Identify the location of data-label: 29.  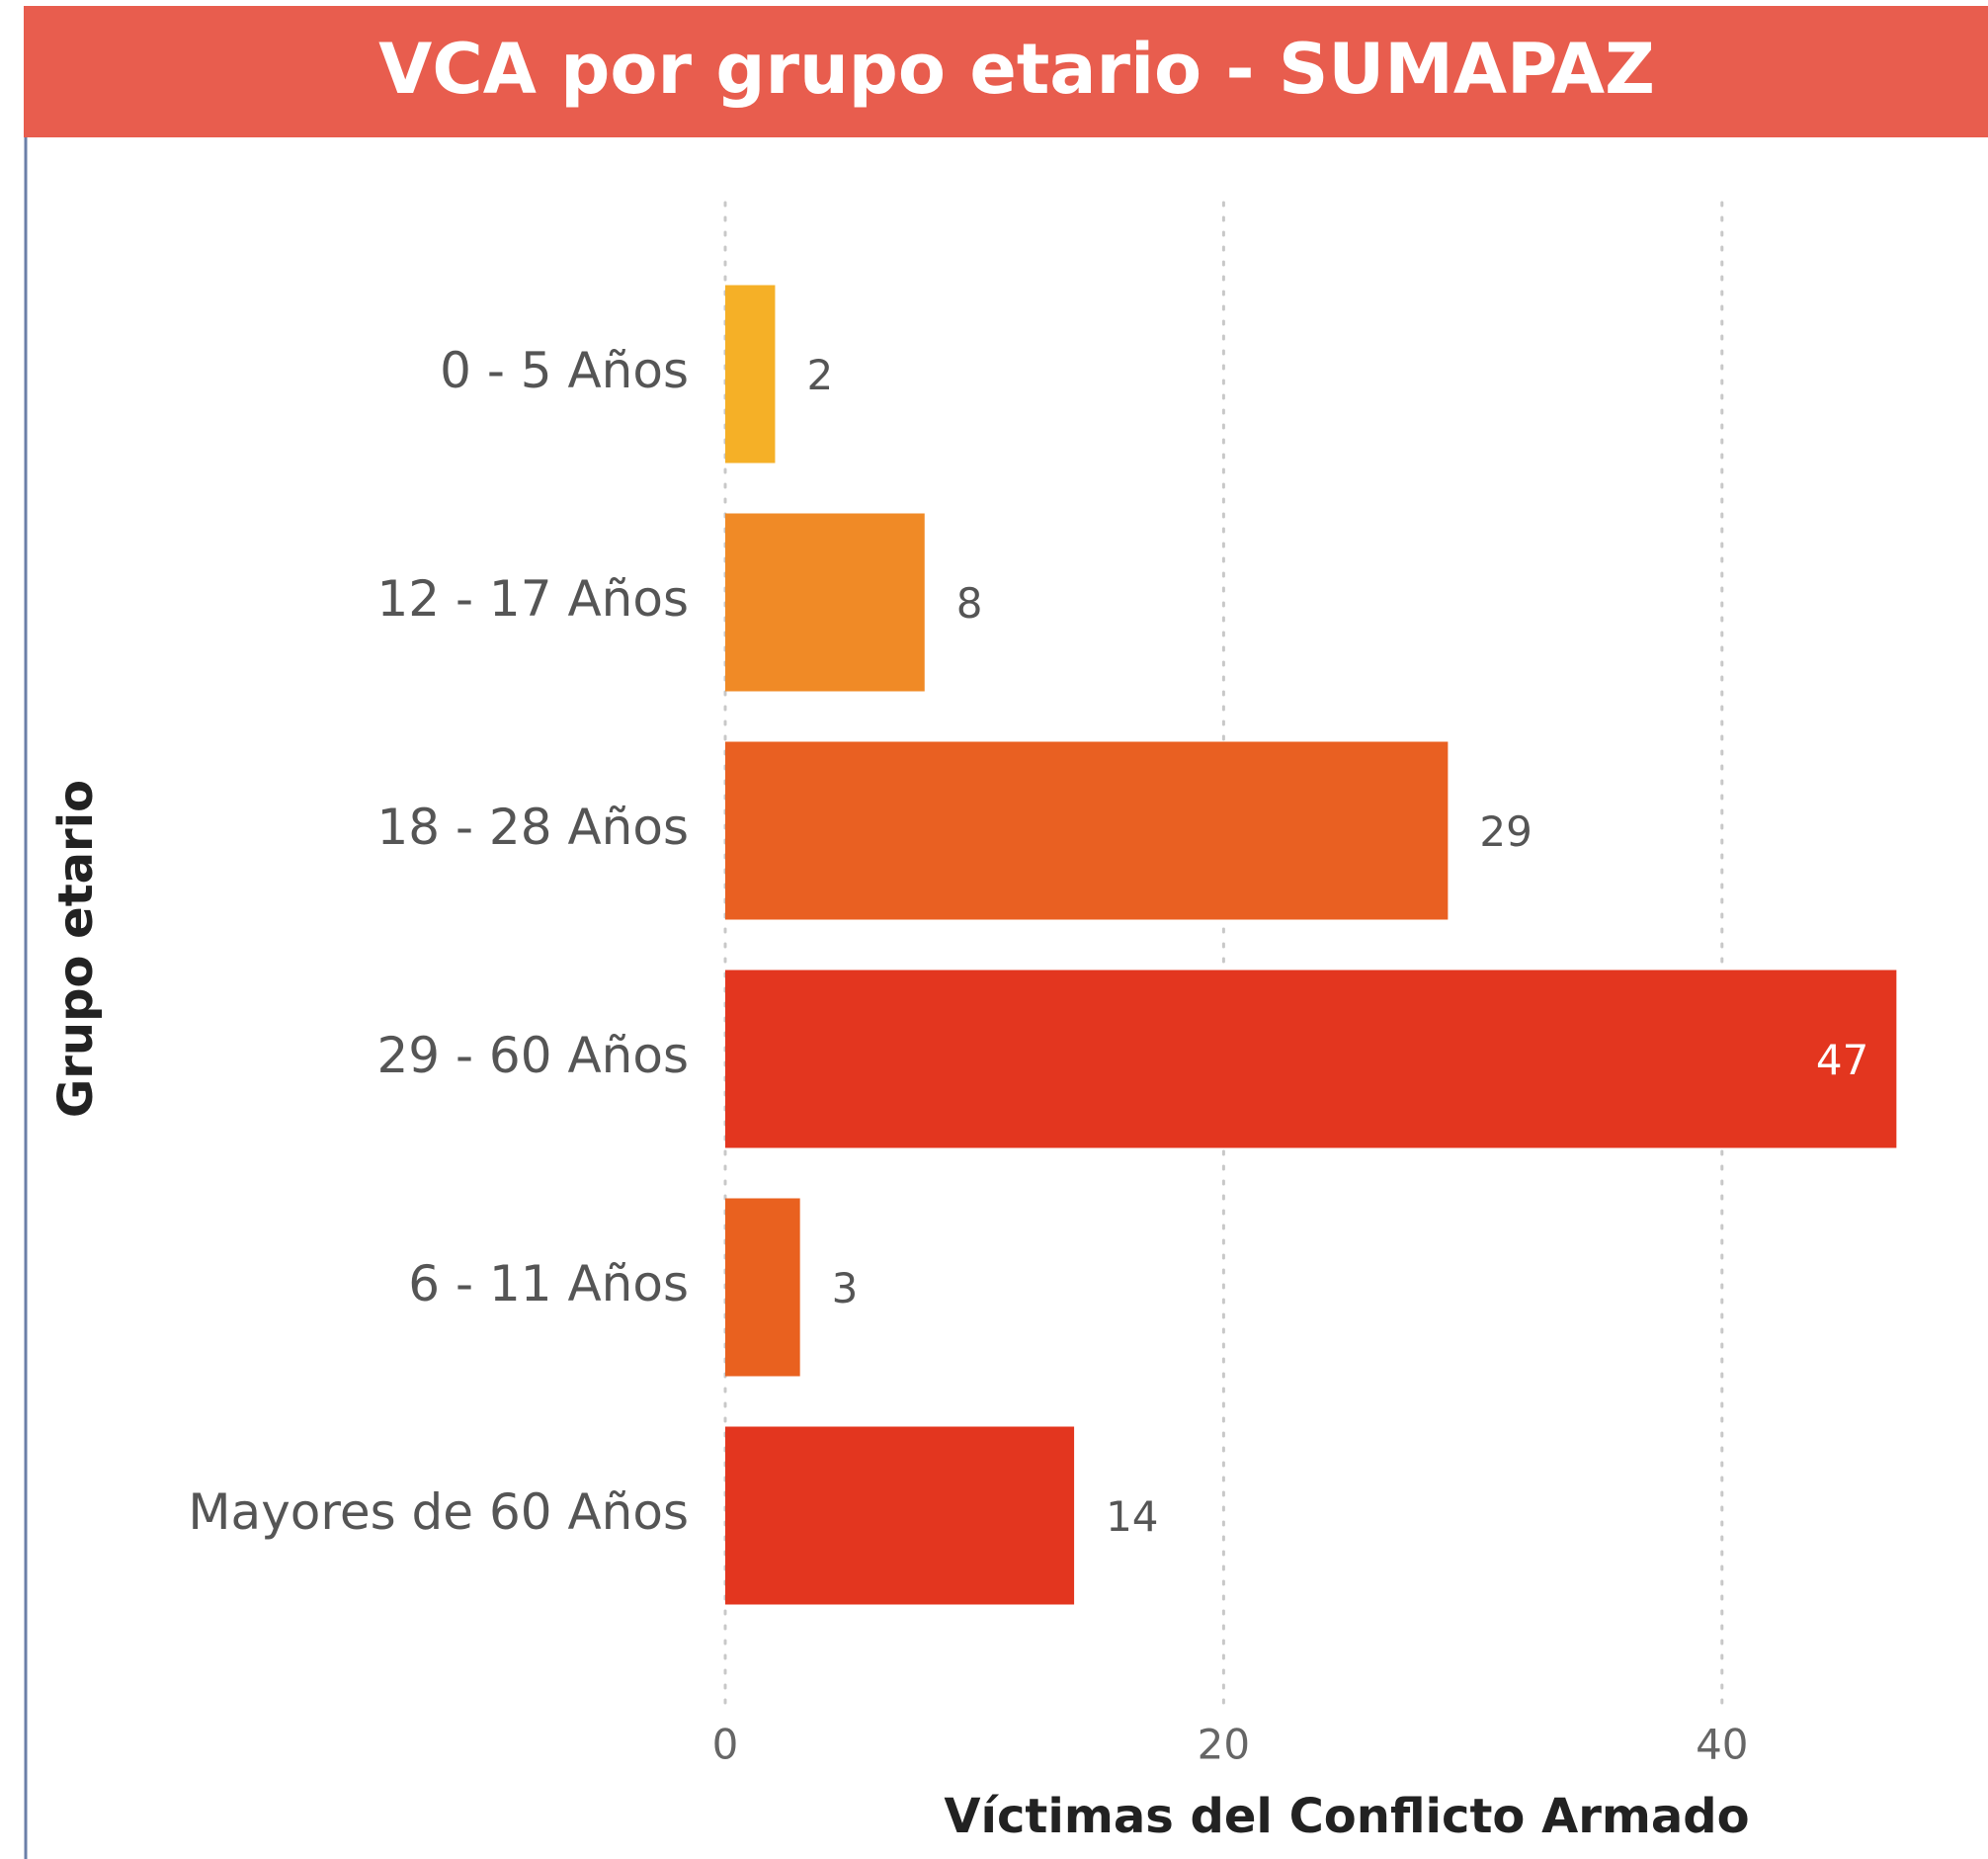
(1506, 831).